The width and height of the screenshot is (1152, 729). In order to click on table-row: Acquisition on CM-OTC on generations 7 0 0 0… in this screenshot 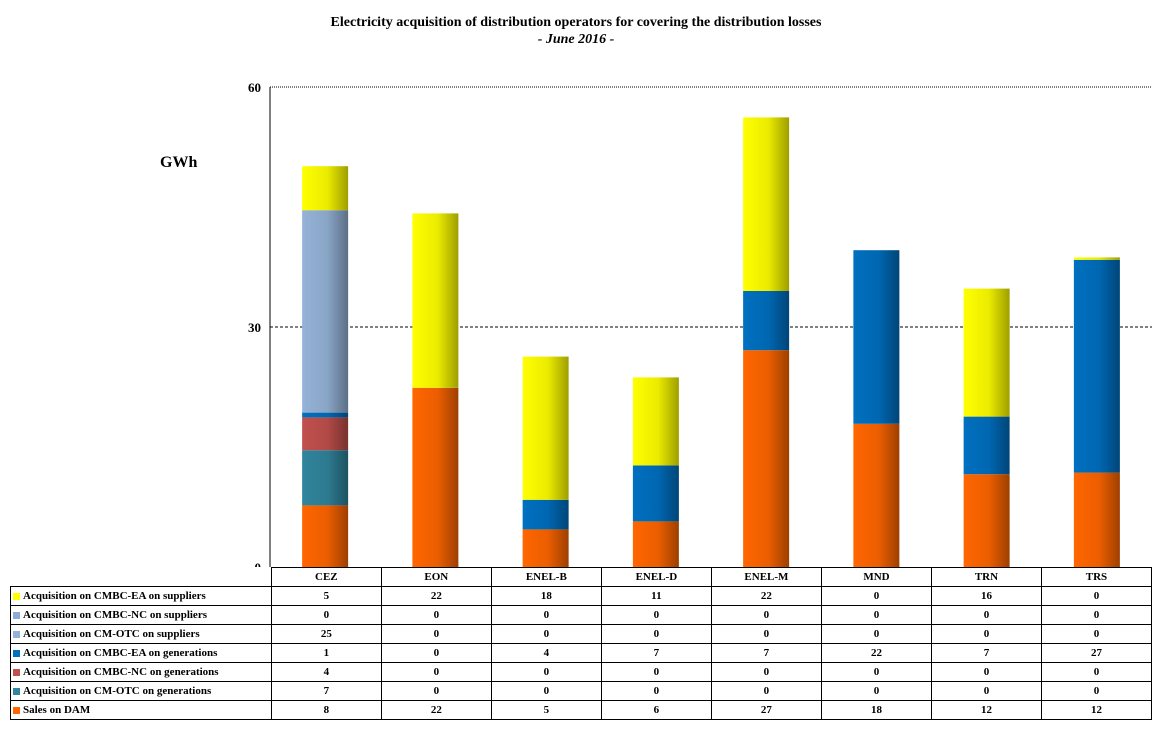, I will do `click(581, 691)`.